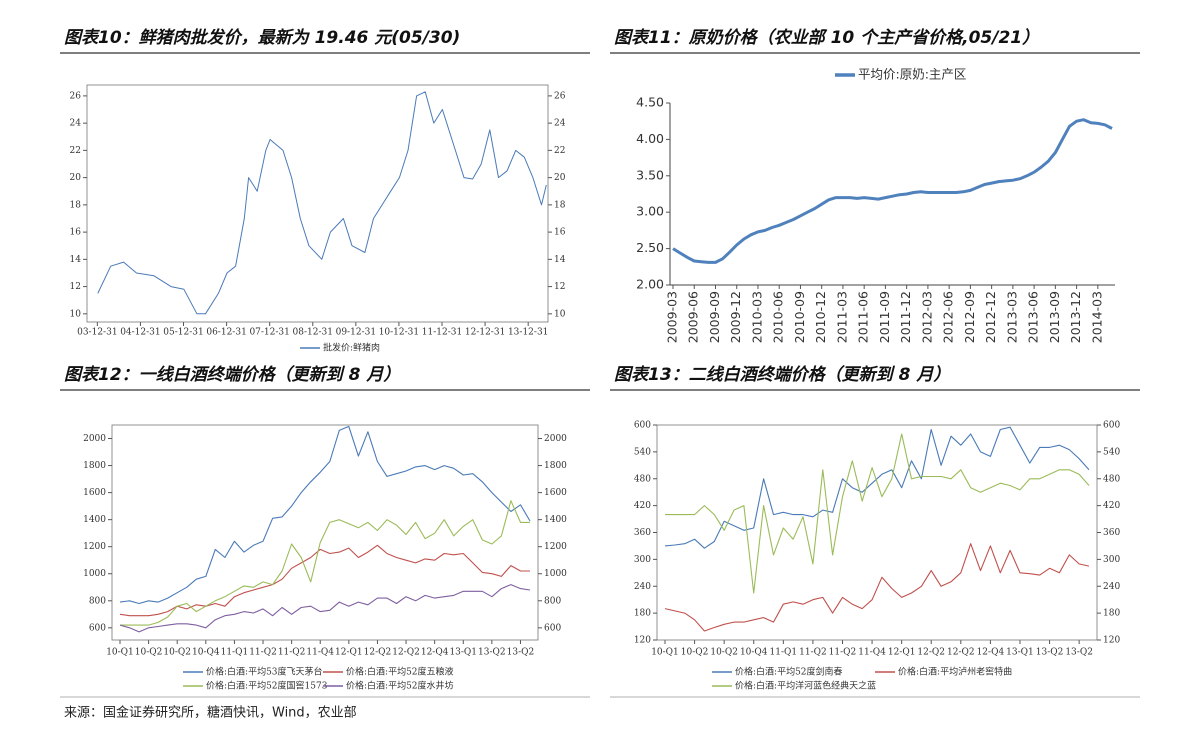 This screenshot has width=1191, height=740. What do you see at coordinates (267, 686) in the screenshot?
I see `legend-label: 价格:白酒:平均52度国窖1573` at bounding box center [267, 686].